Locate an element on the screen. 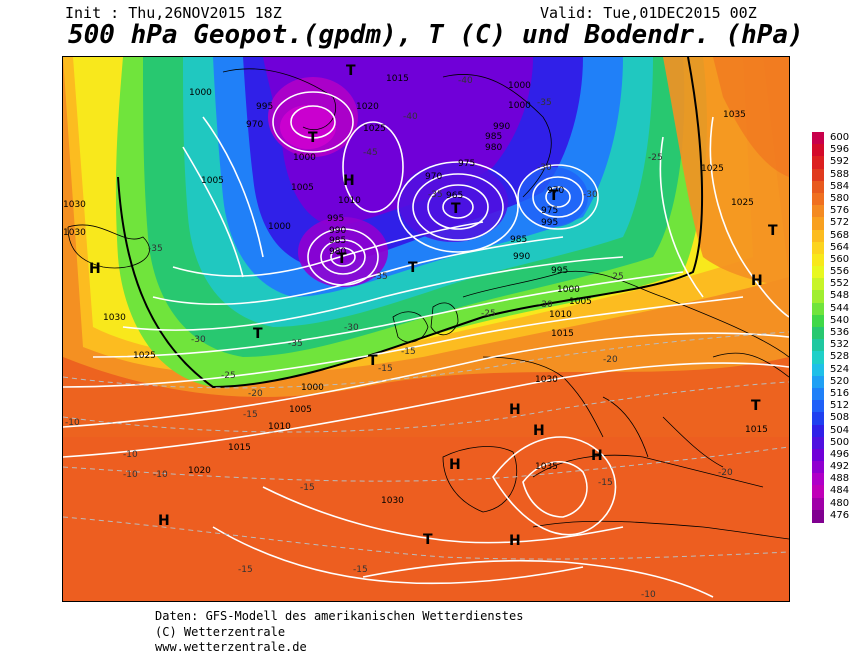 The height and width of the screenshot is (657, 850). legend-label: 564 is located at coordinates (840, 247).